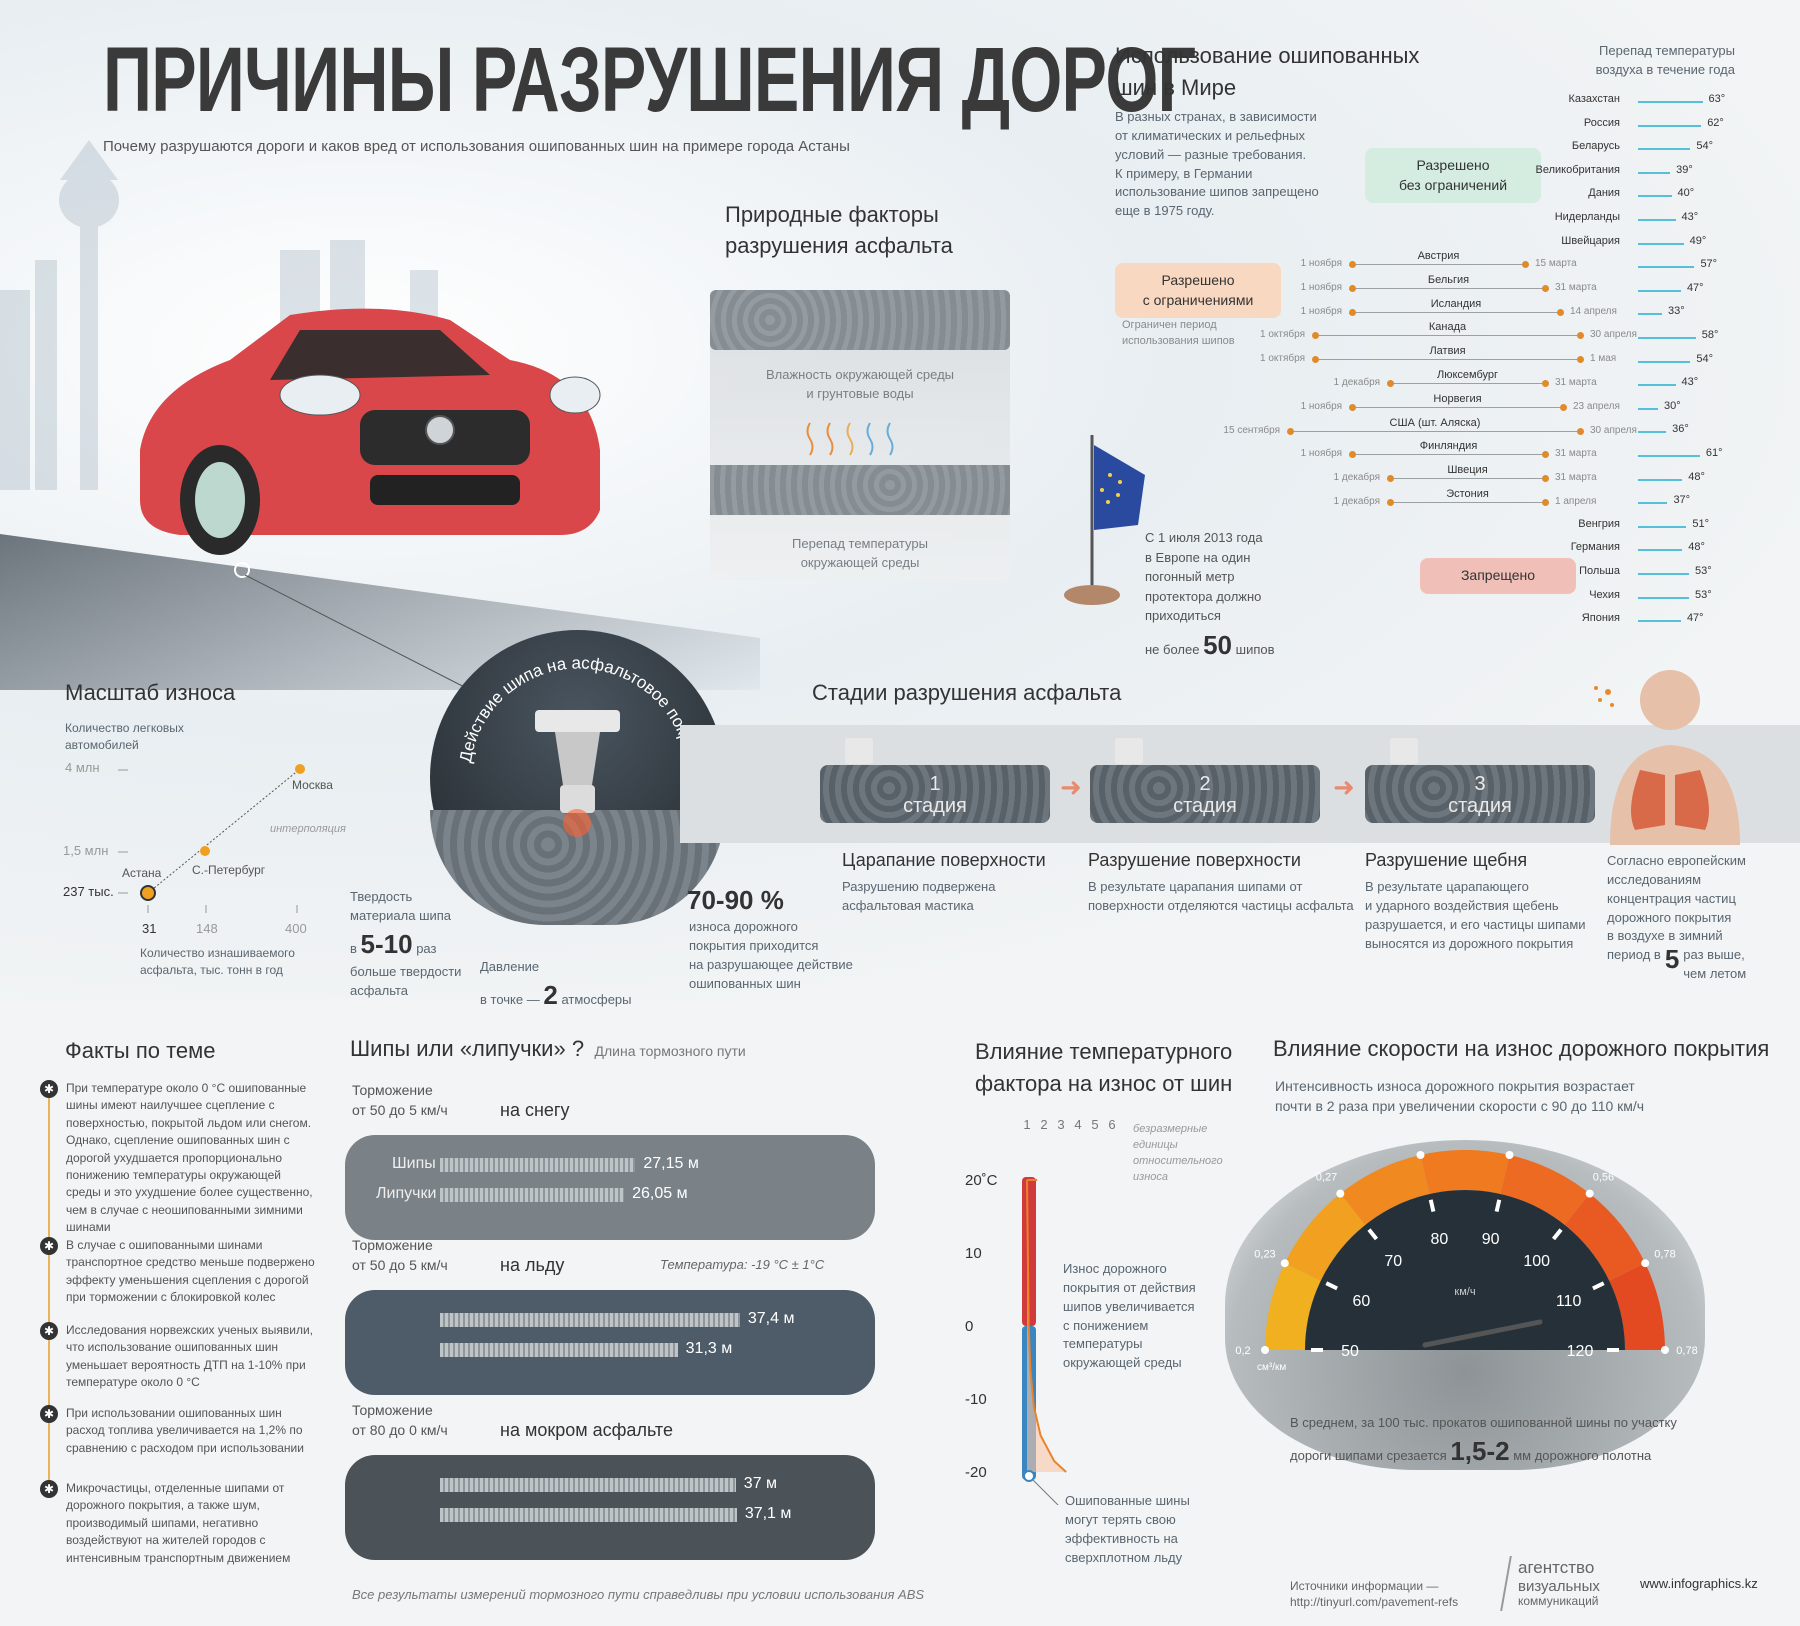 The image size is (1800, 1626). What do you see at coordinates (1580, 1351) in the screenshot?
I see `speed-label: 120` at bounding box center [1580, 1351].